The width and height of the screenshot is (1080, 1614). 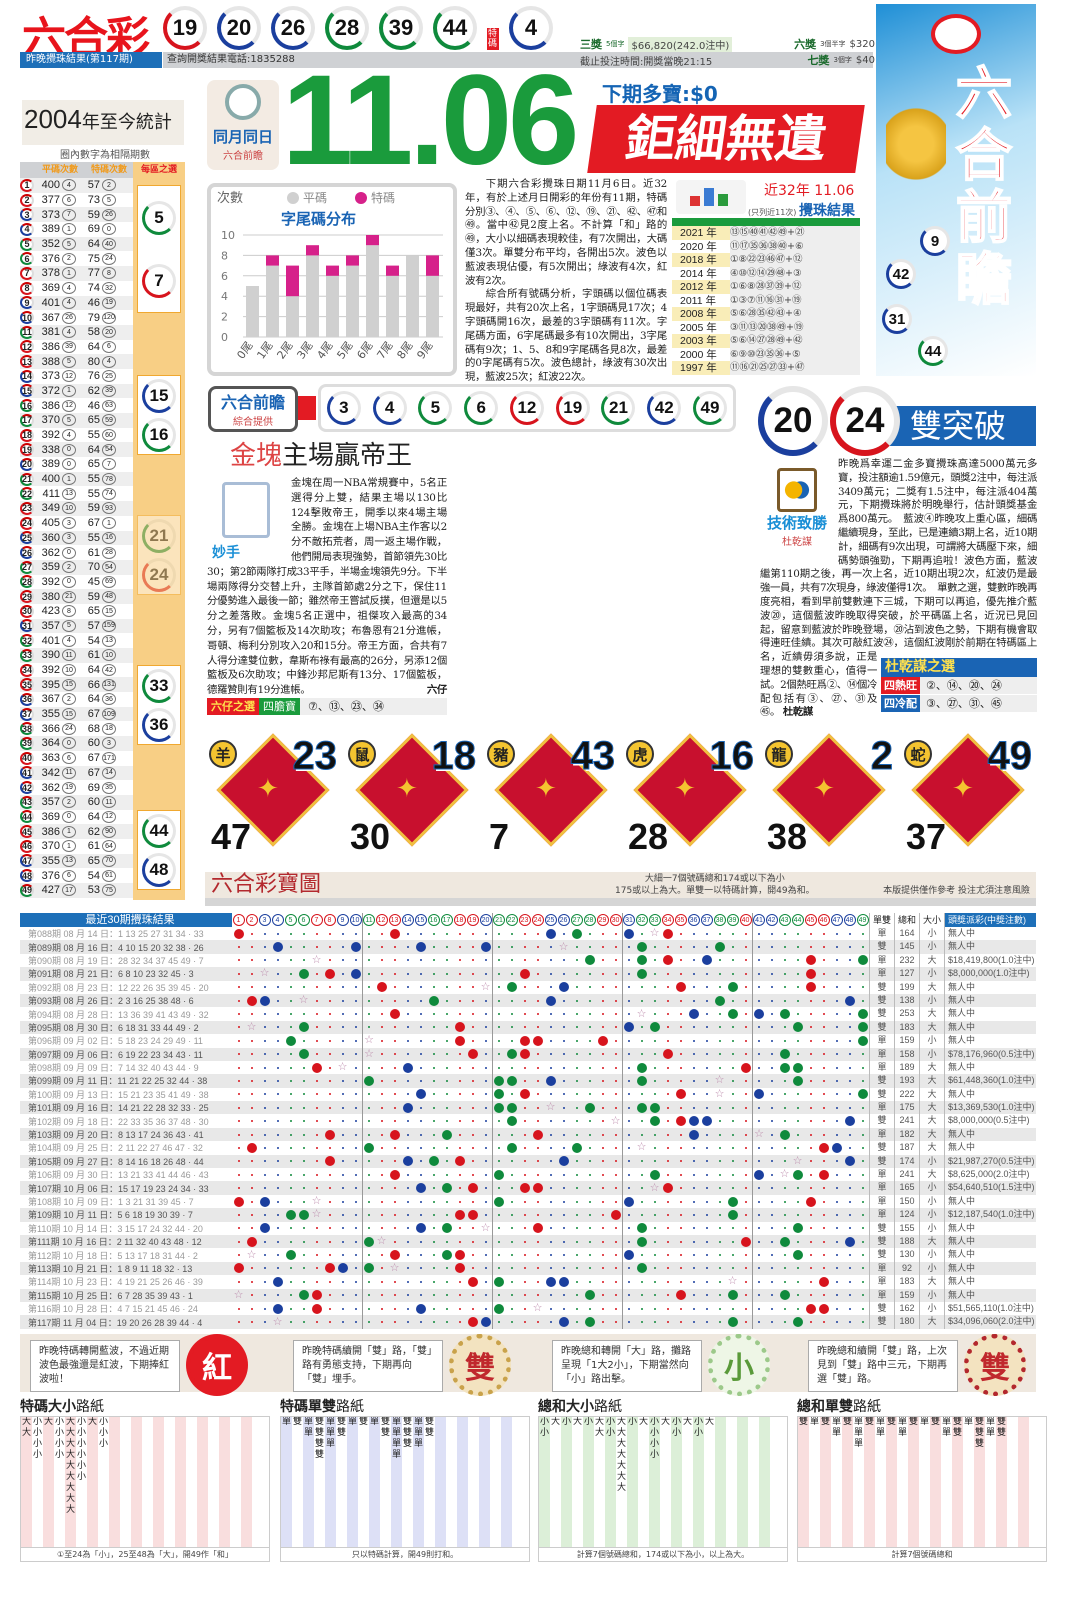 I want to click on gap-count: 36, so click(x=109, y=699).